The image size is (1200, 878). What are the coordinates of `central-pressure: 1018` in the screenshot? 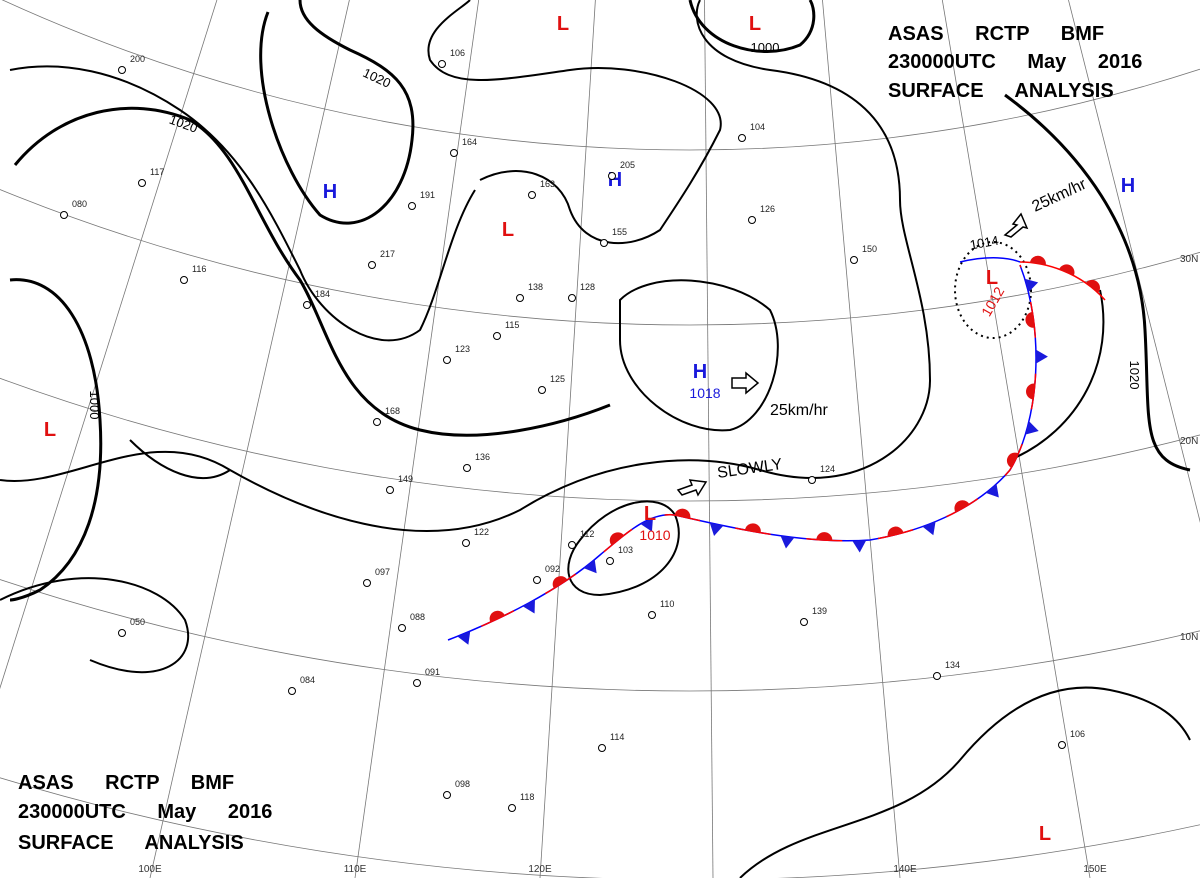 It's located at (704, 393).